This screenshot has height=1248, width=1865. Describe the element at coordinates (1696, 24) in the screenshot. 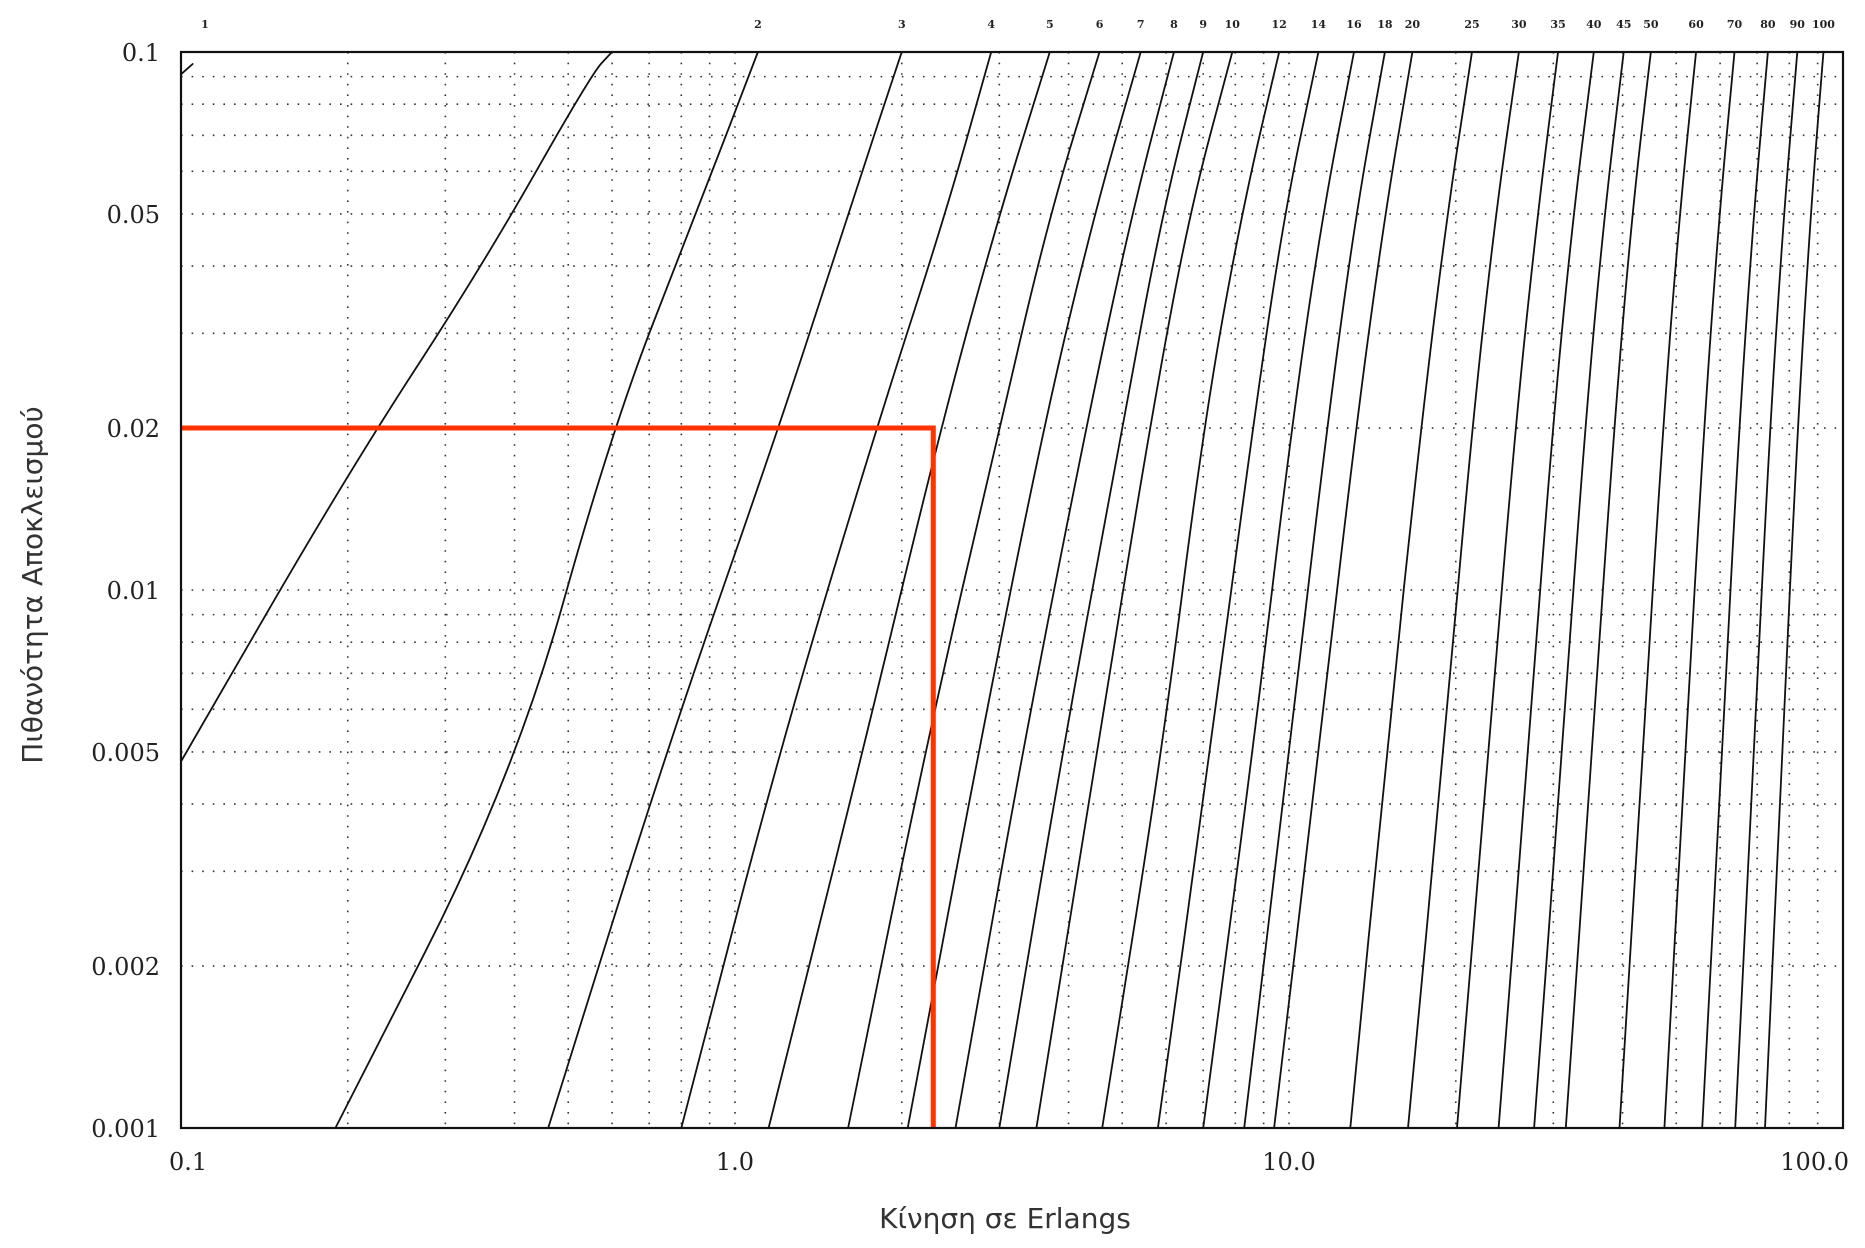

I see `curve-label: 60` at that location.